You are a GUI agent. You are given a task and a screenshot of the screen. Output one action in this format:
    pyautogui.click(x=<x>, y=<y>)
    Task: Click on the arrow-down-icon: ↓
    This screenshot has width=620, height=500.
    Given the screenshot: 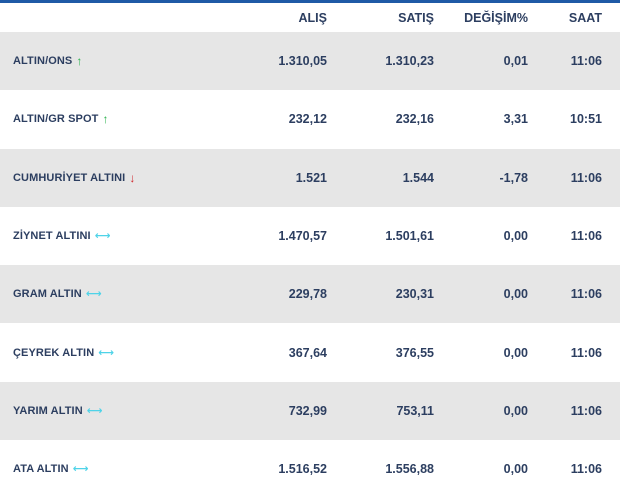 What is the action you would take?
    pyautogui.click(x=132, y=177)
    